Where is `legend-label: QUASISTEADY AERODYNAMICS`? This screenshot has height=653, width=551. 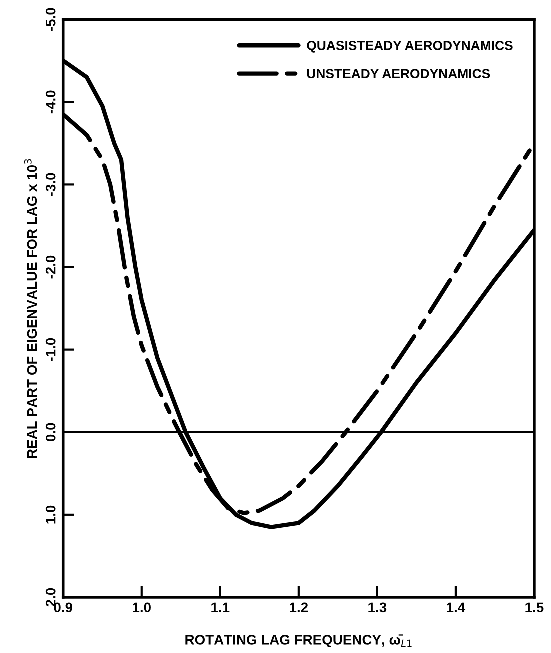
legend-label: QUASISTEADY AERODYNAMICS is located at coordinates (410, 47).